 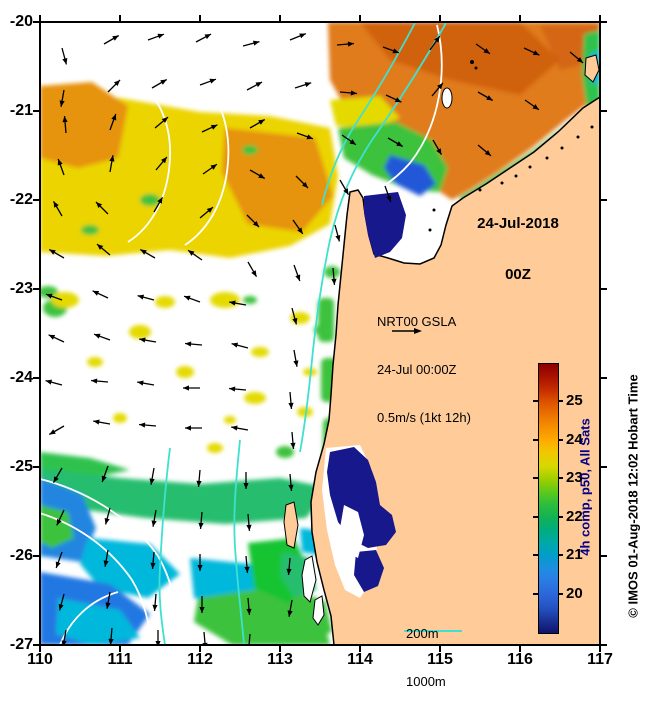 What do you see at coordinates (200, 659) in the screenshot?
I see `x-axis-tick-label: 112` at bounding box center [200, 659].